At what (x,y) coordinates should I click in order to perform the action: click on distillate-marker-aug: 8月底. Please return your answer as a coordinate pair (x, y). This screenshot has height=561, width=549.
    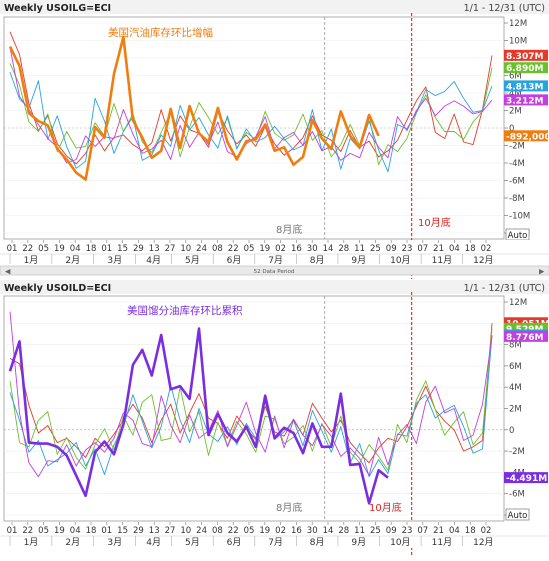
    Looking at the image, I should click on (289, 507).